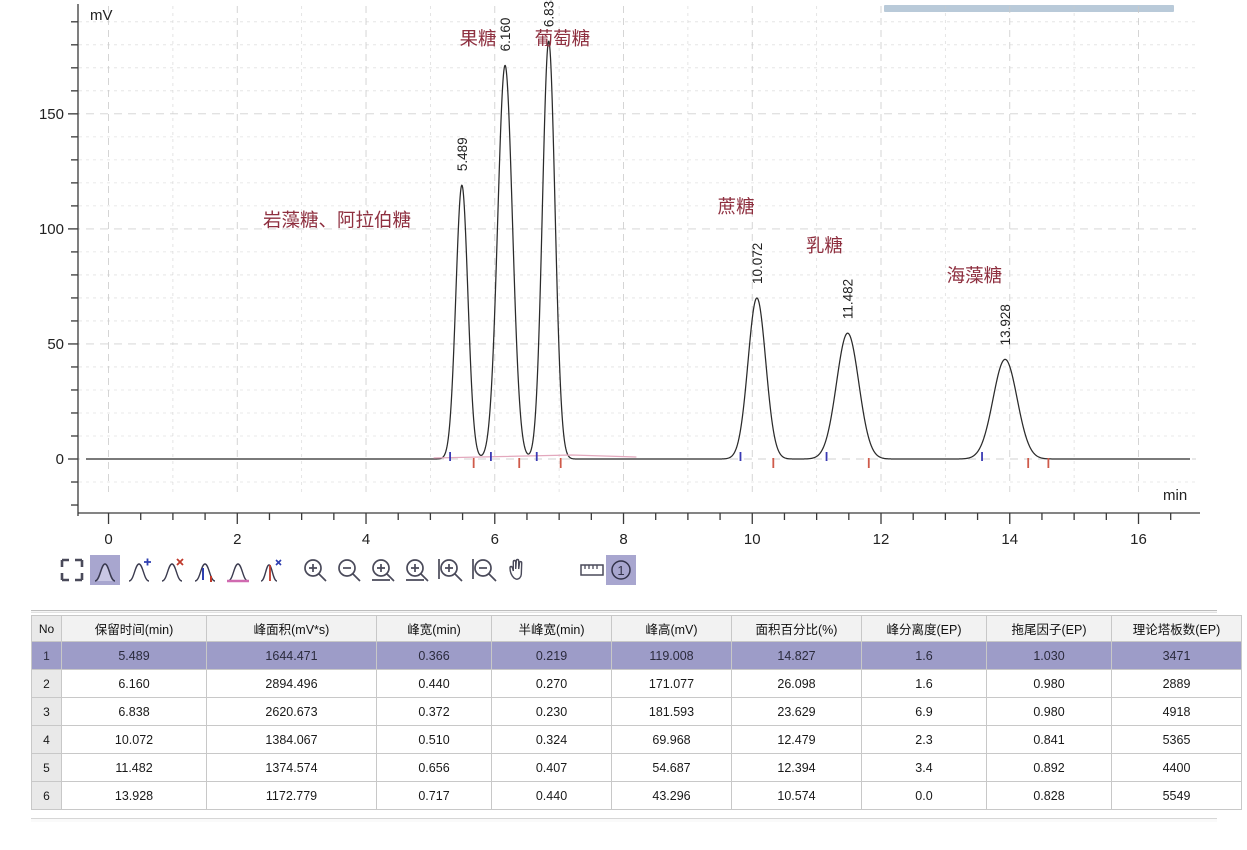 The height and width of the screenshot is (850, 1247). What do you see at coordinates (592, 570) in the screenshot?
I see `toolbar-measure-ruler` at bounding box center [592, 570].